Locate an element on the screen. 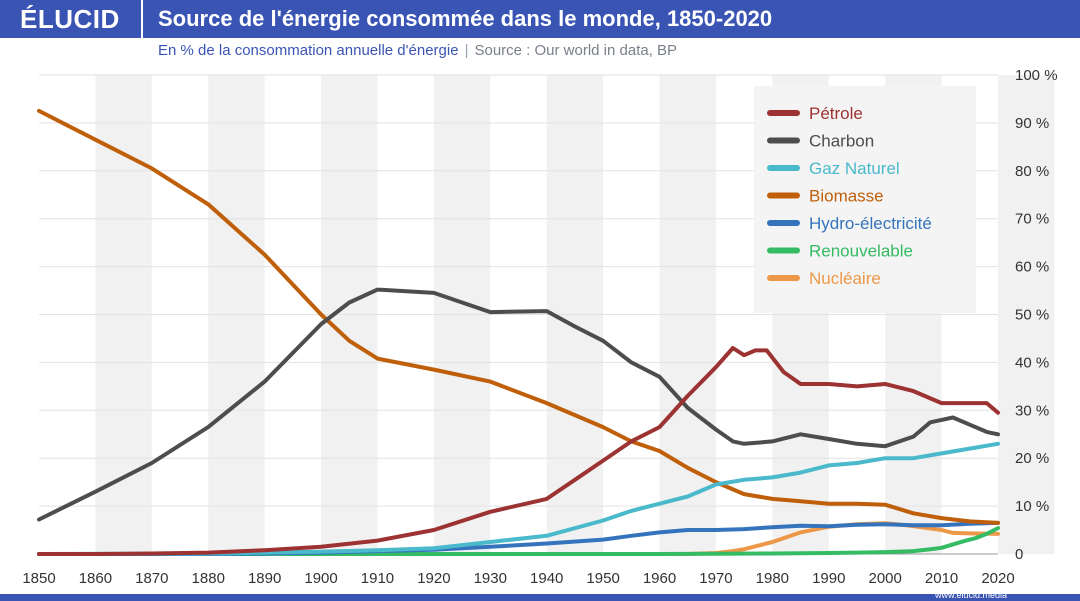 The width and height of the screenshot is (1080, 601). watermark: www.elucid.media is located at coordinates (971, 595).